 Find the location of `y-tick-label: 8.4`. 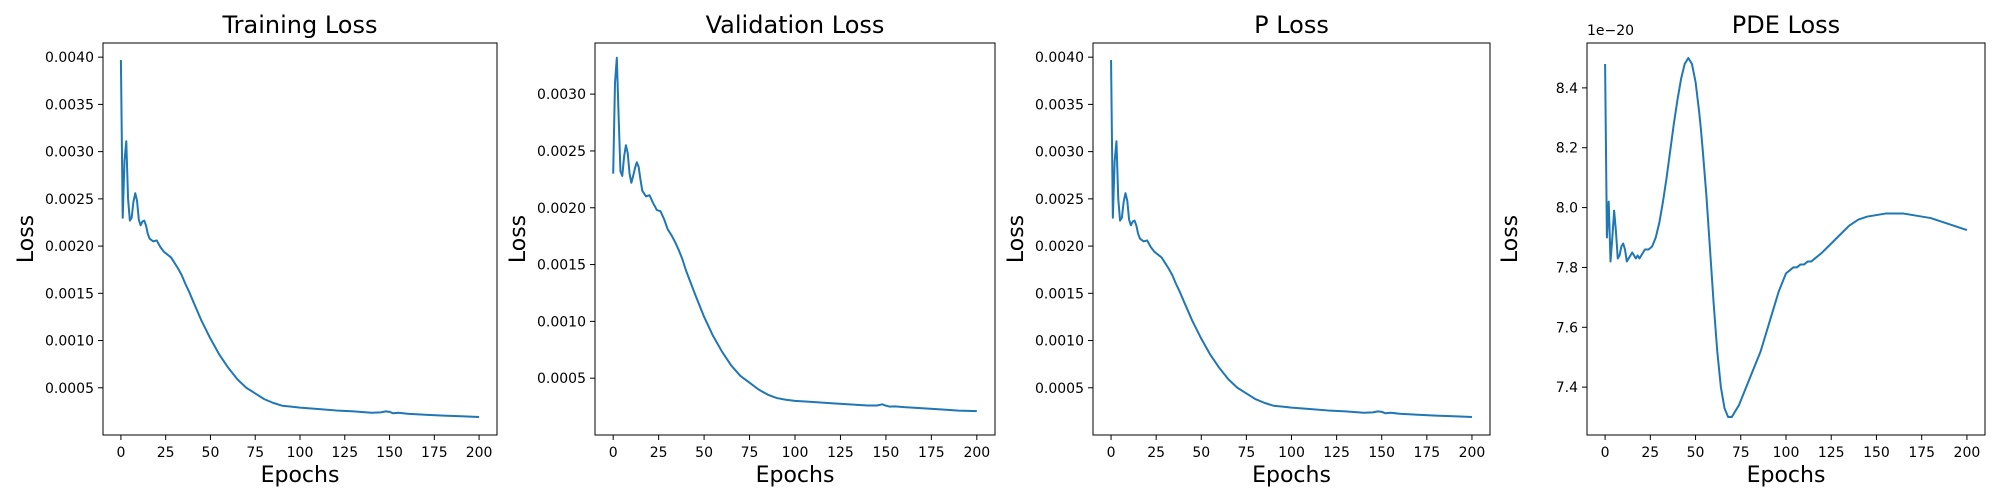

y-tick-label: 8.4 is located at coordinates (1567, 89).